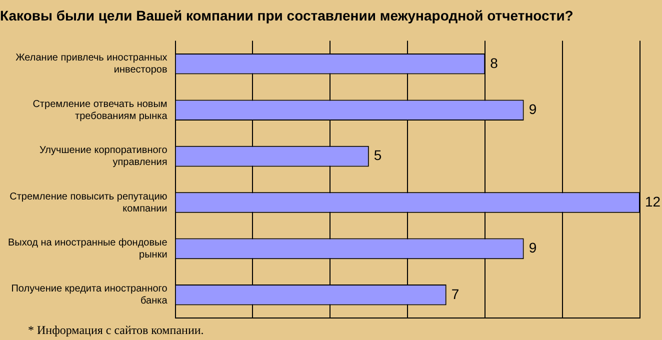 The image size is (662, 340). What do you see at coordinates (89, 295) in the screenshot?
I see `y-tick-label: Получение кредита иностранного банка` at bounding box center [89, 295].